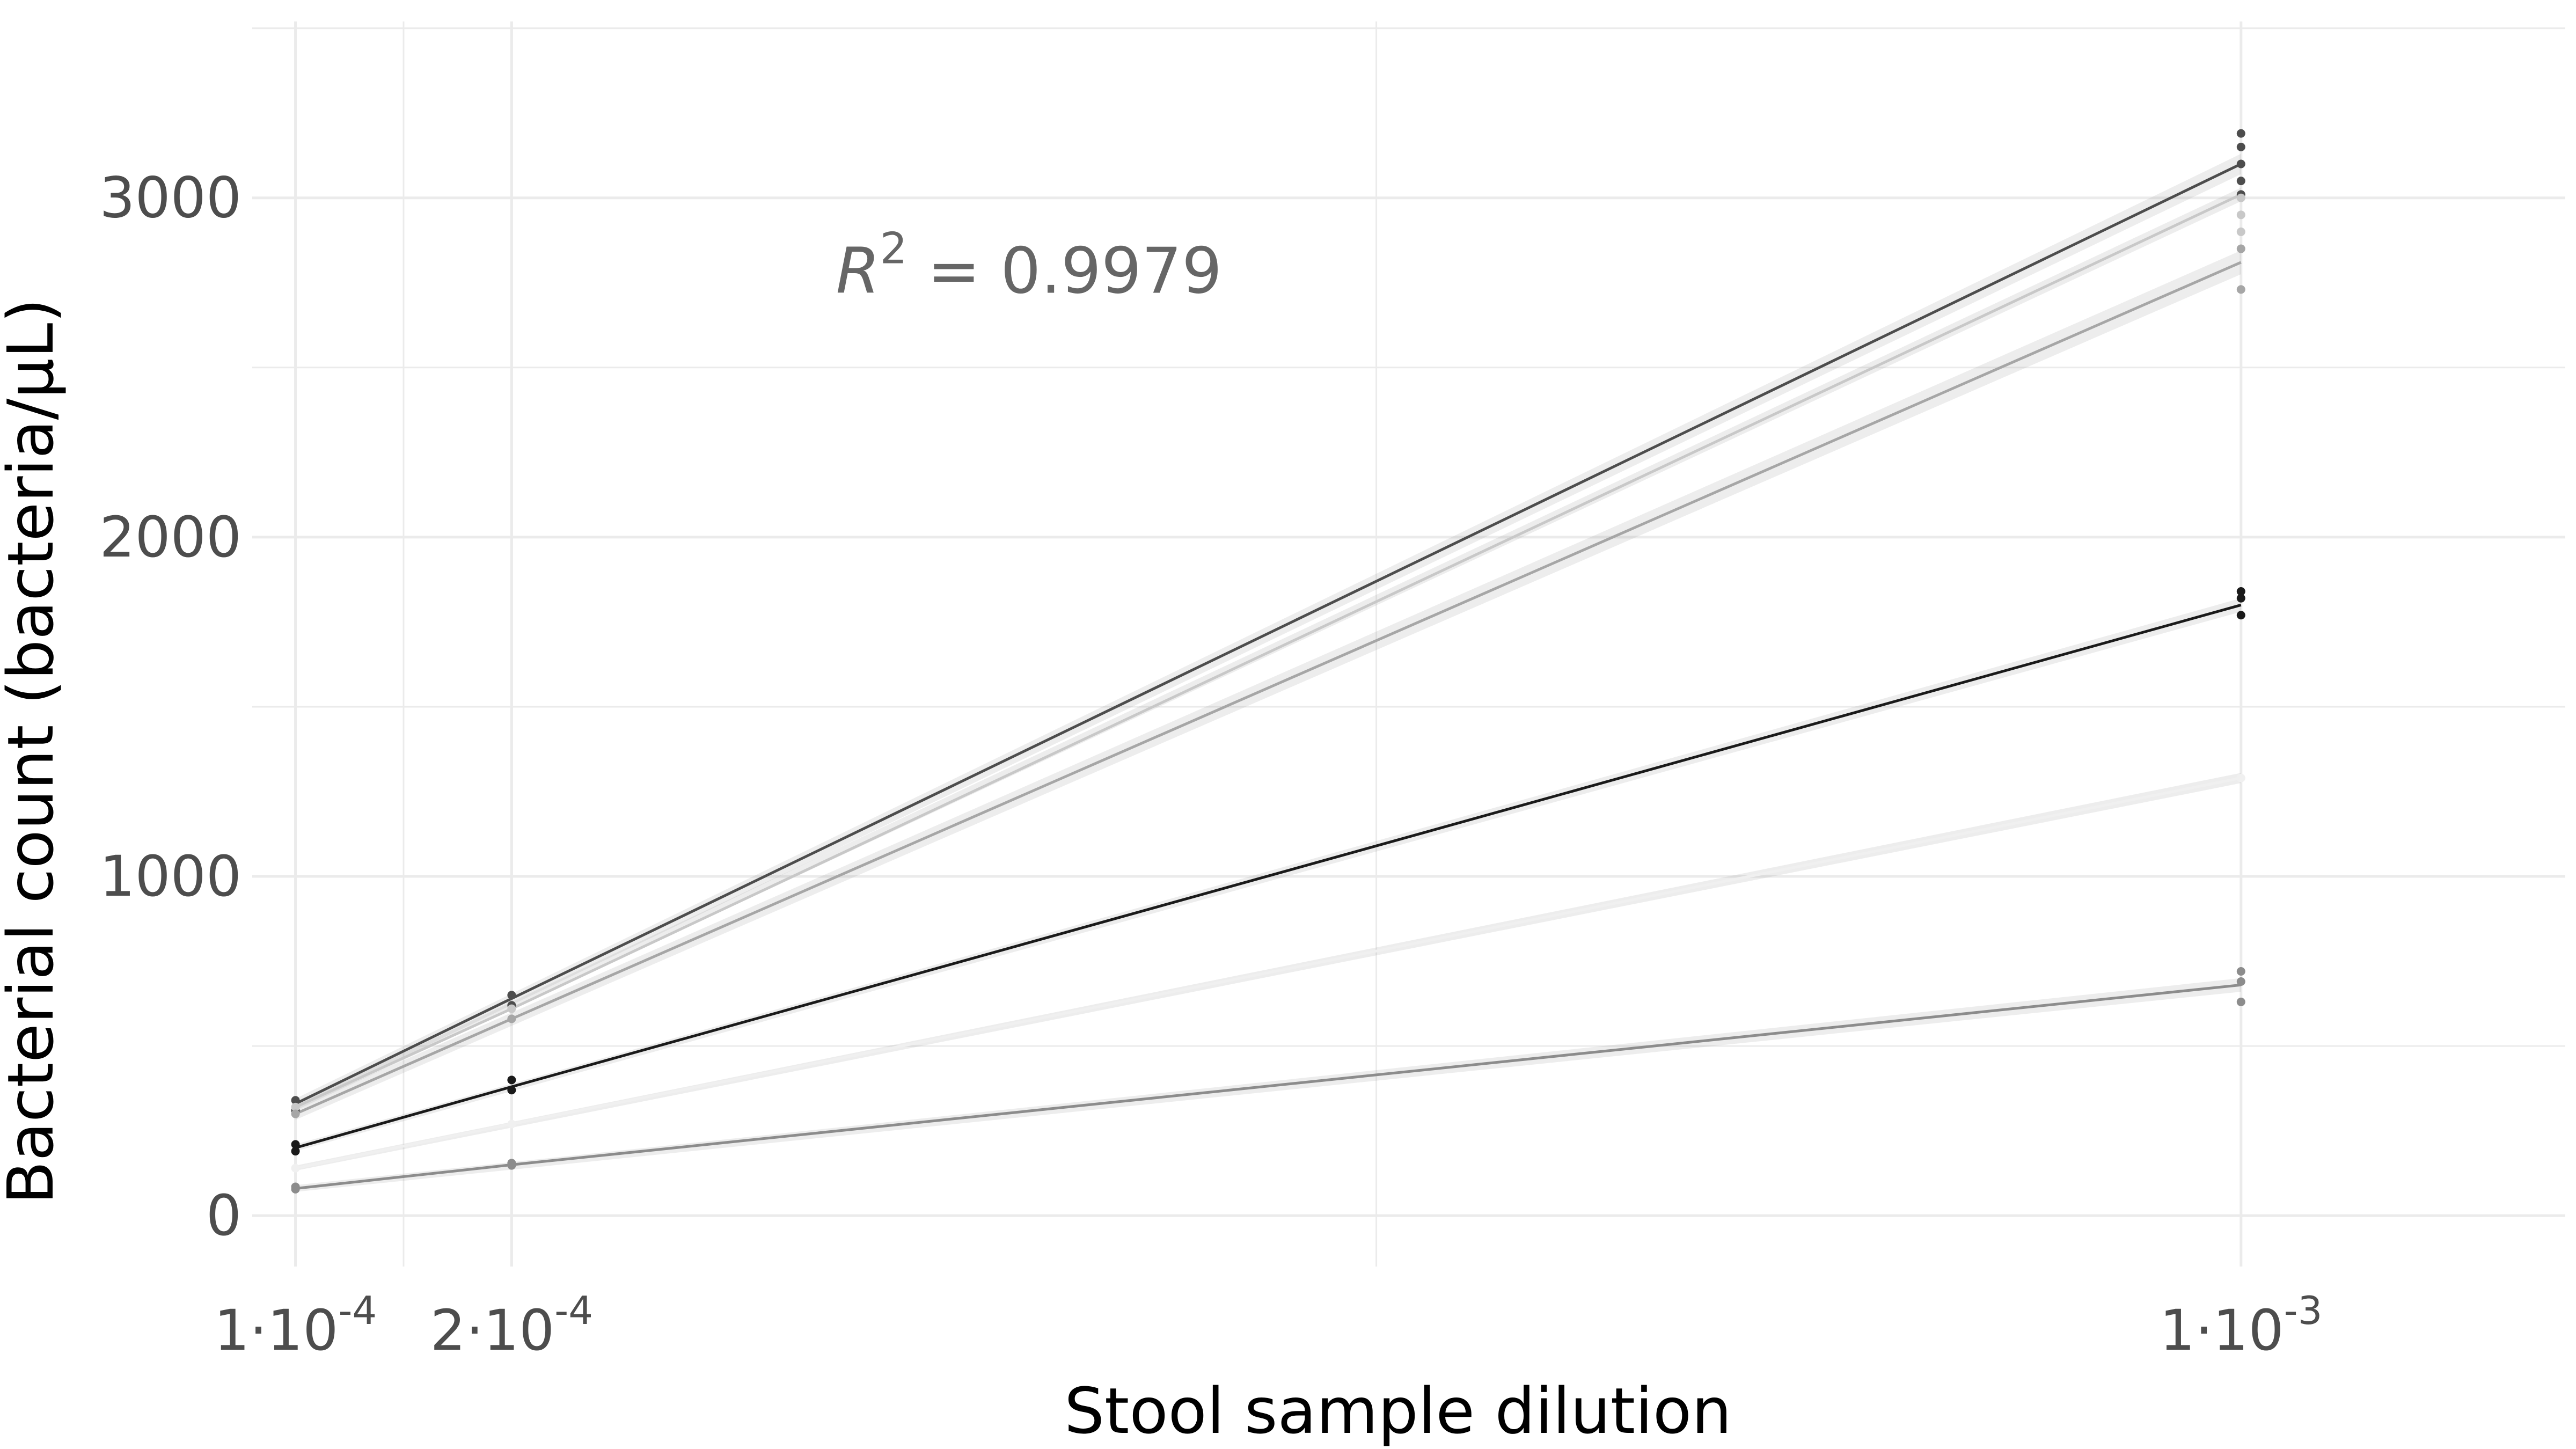  Describe the element at coordinates (170, 706) in the screenshot. I see `y-axis-ticks: 0 1000 2000 3000` at that location.